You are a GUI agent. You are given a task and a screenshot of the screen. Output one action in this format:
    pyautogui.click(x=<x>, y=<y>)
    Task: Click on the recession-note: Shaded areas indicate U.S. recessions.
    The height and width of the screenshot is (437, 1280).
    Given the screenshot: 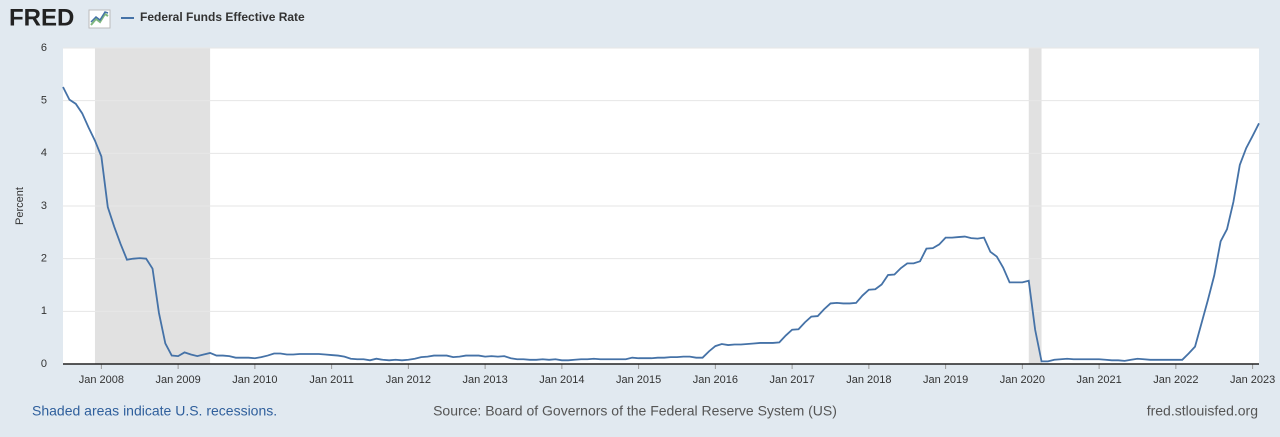 What is the action you would take?
    pyautogui.click(x=154, y=411)
    